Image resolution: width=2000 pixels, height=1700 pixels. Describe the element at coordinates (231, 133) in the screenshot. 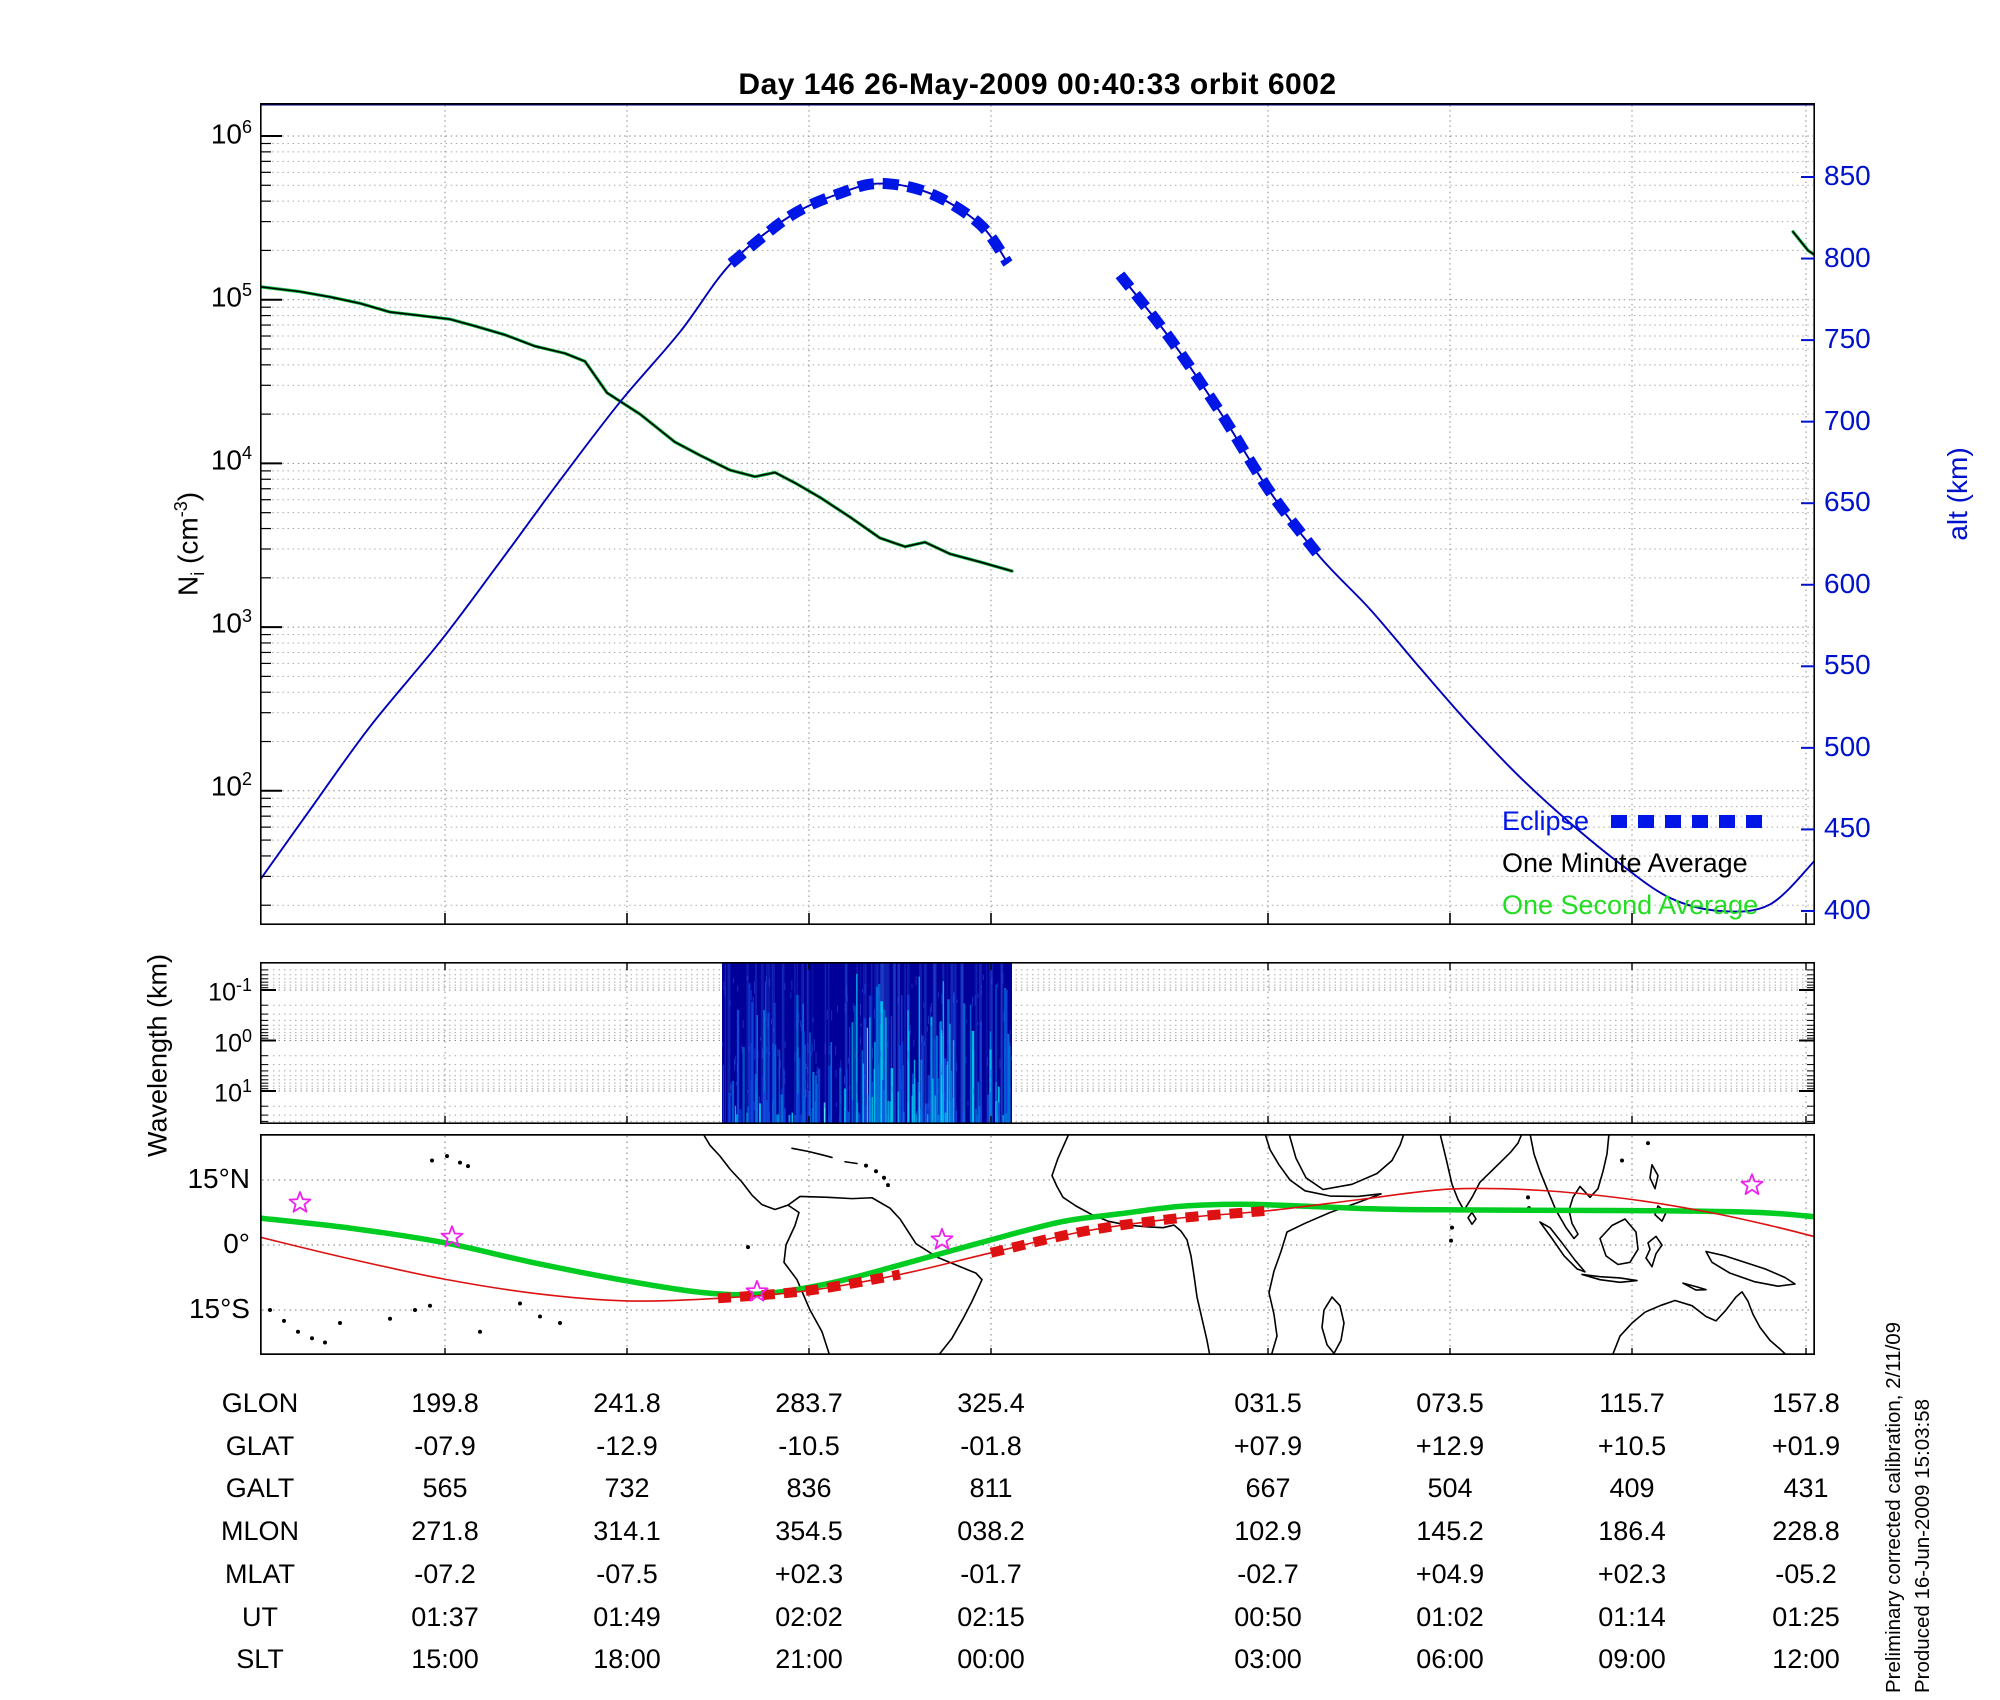

I see `ni-tick-1e6: 10⁶` at that location.